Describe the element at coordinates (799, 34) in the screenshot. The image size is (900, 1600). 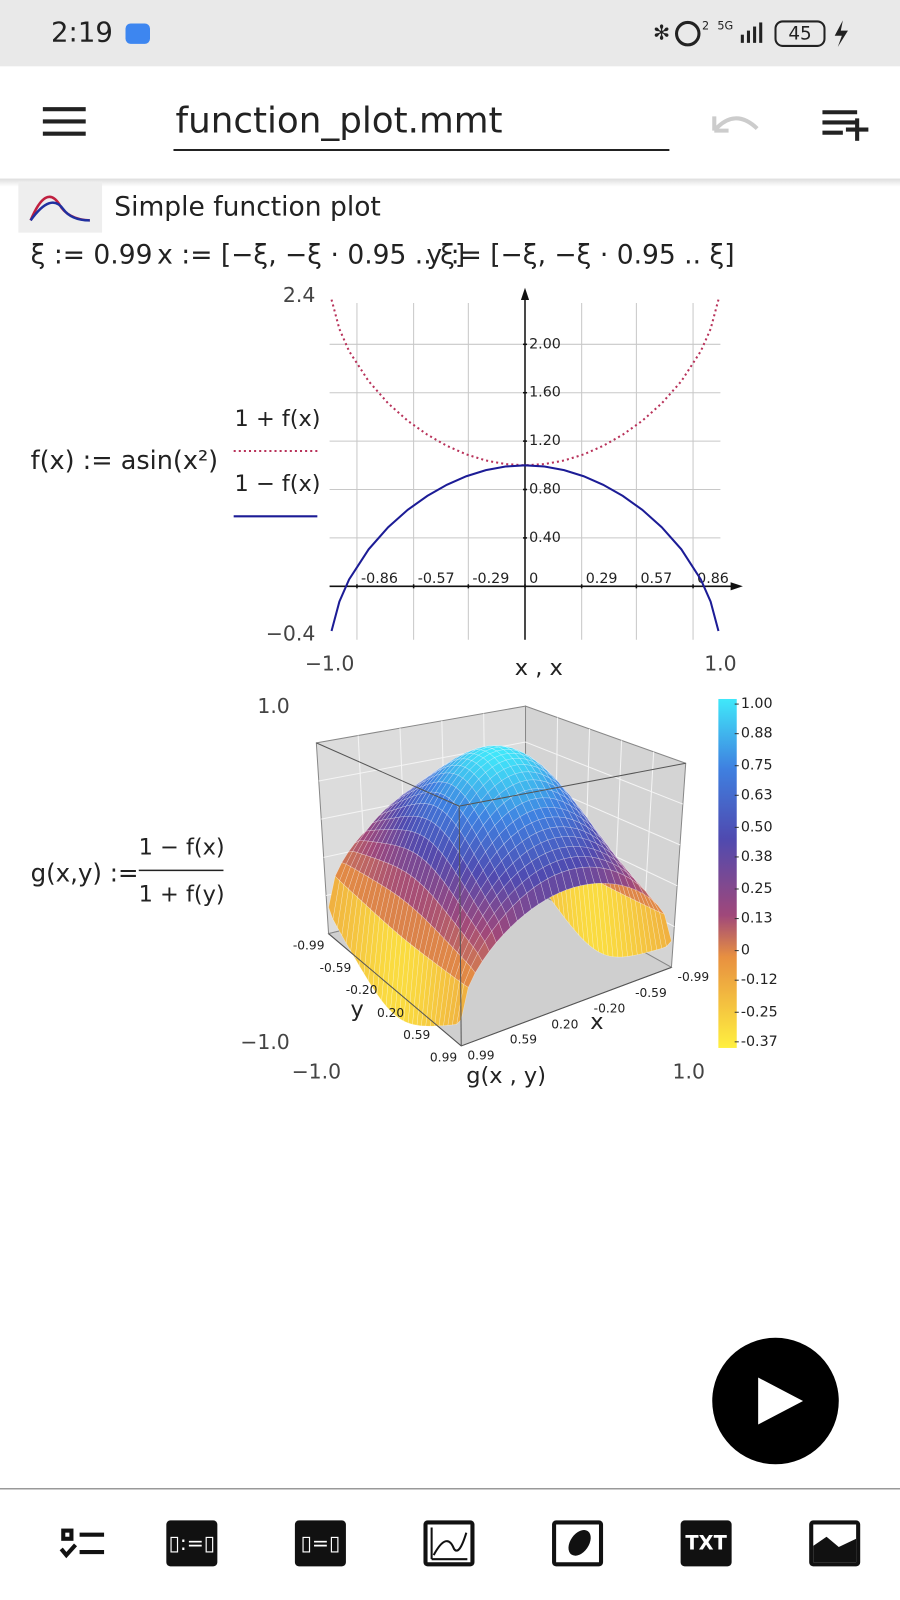
I see `battery-level: 45` at that location.